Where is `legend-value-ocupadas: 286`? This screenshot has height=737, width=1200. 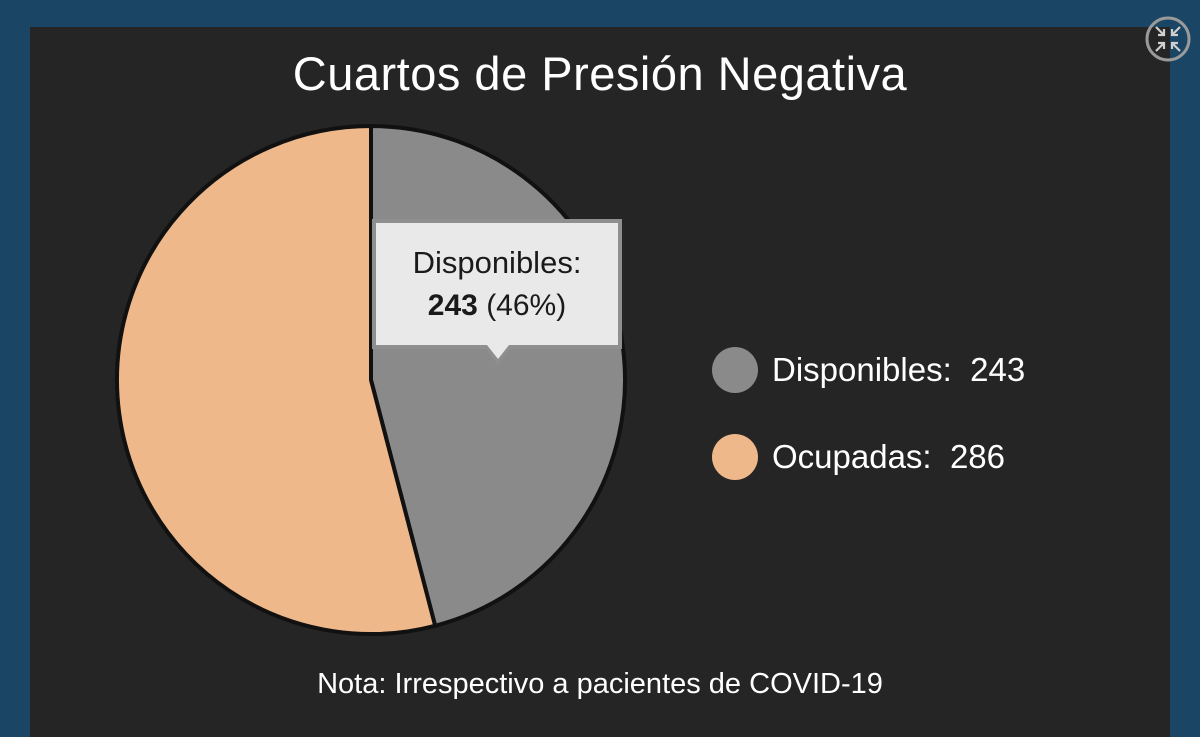 legend-value-ocupadas: 286 is located at coordinates (977, 456).